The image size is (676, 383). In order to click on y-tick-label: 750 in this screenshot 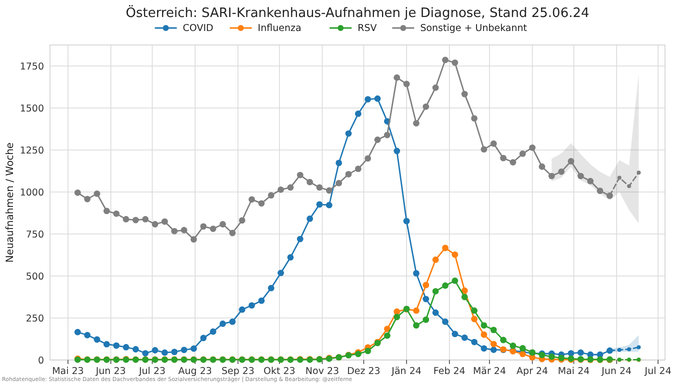, I will do `click(35, 235)`.